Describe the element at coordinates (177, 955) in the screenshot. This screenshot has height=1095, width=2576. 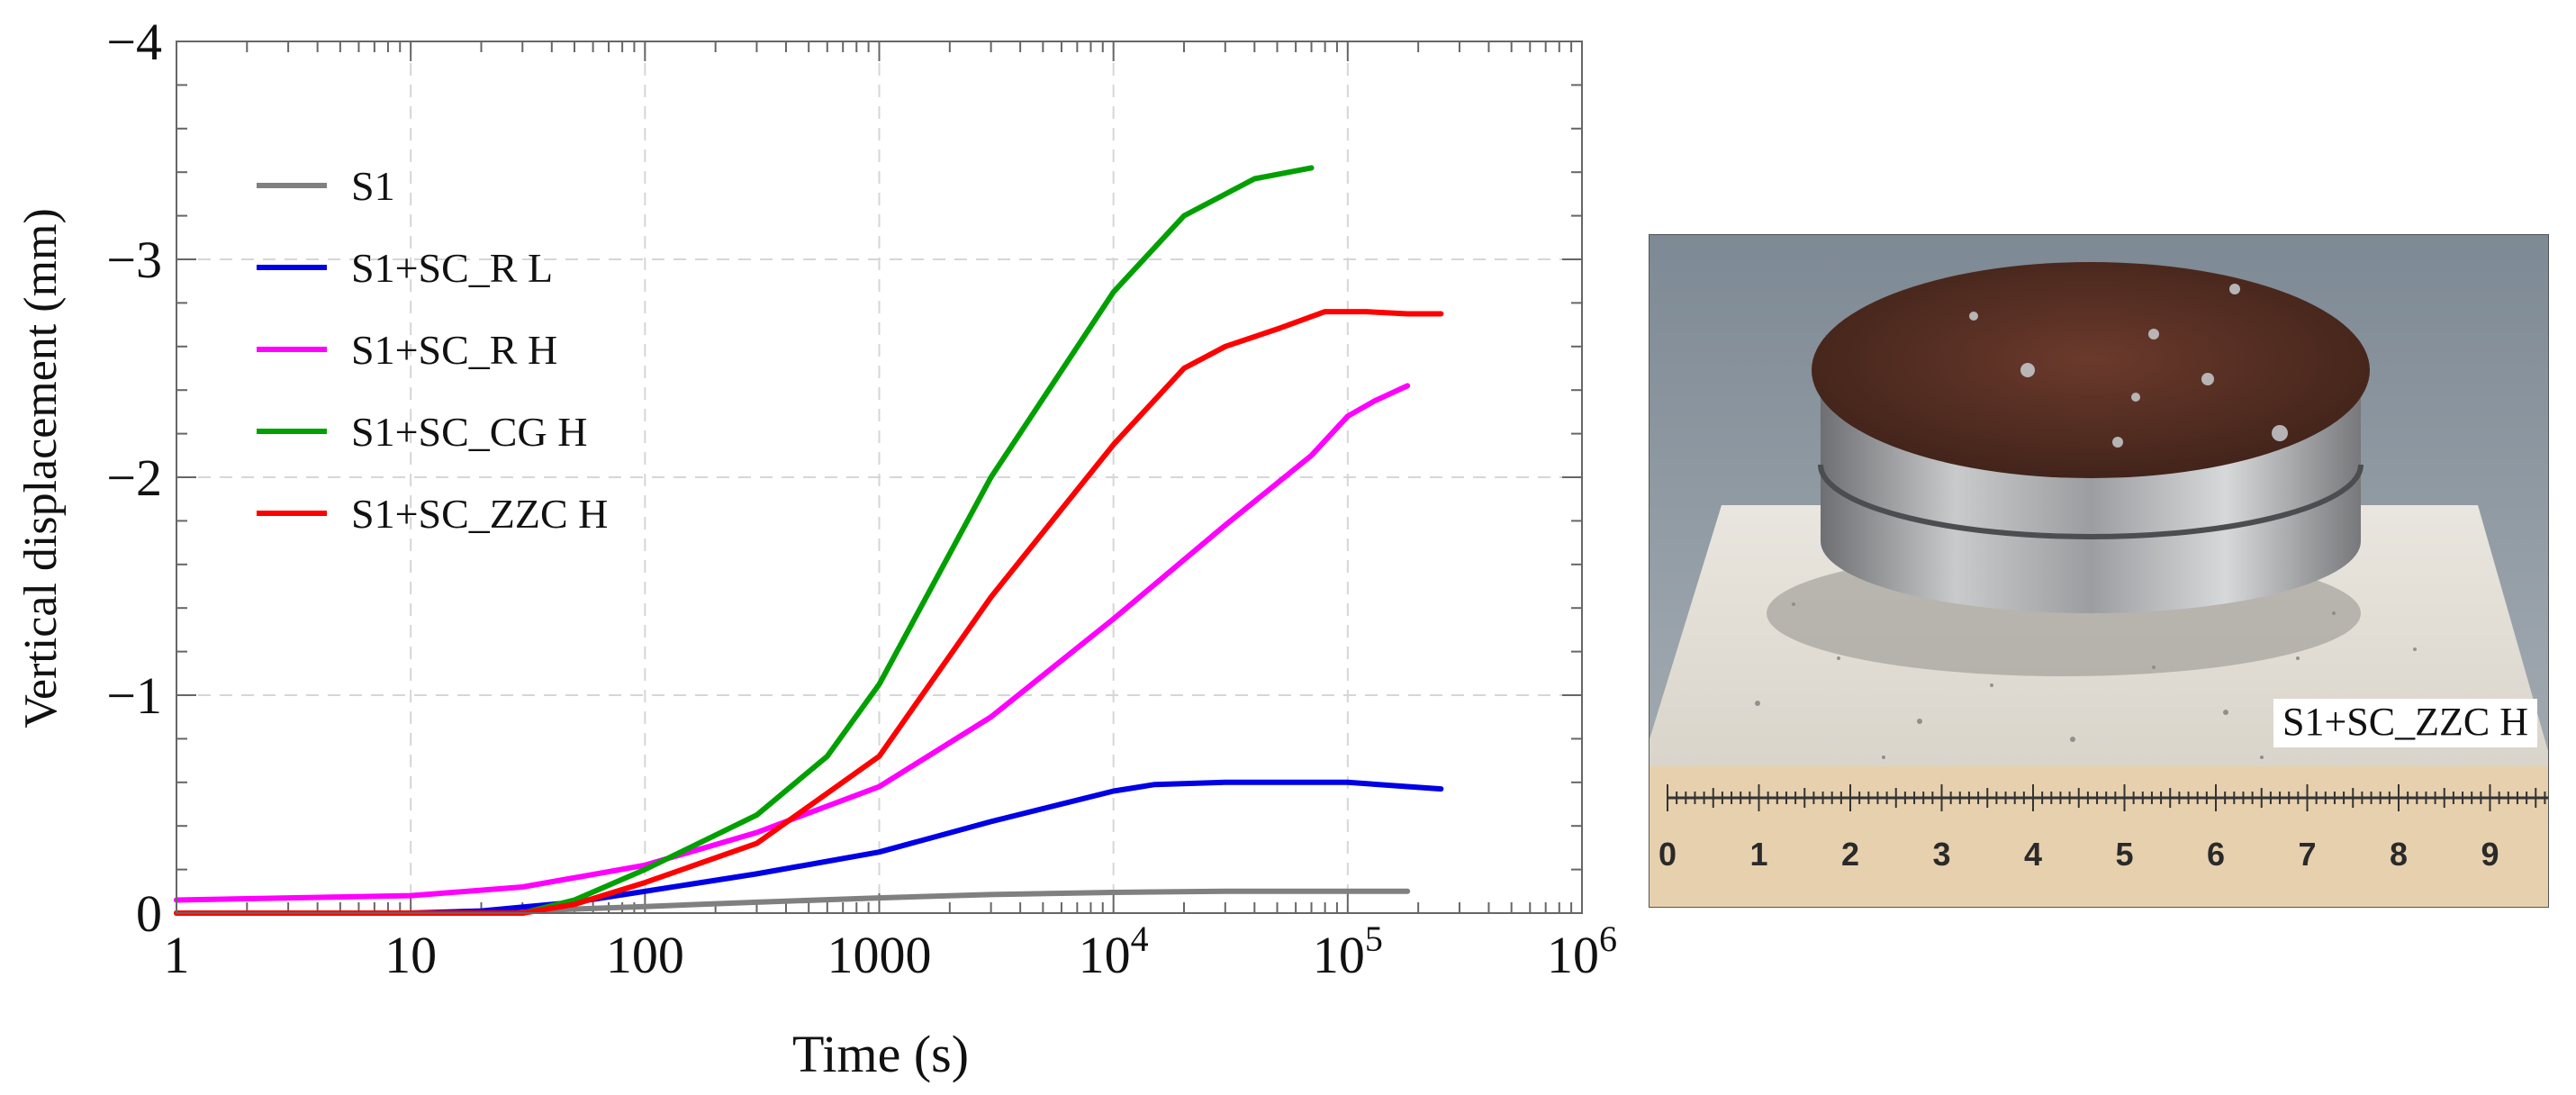
I see `x-tick-label: 1` at that location.